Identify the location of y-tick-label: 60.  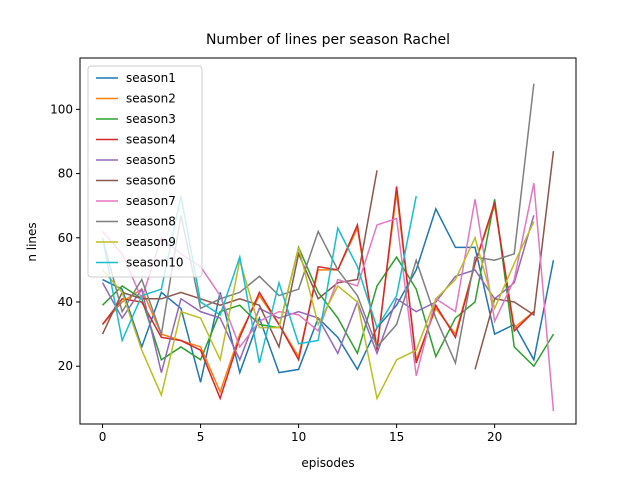
(65, 238).